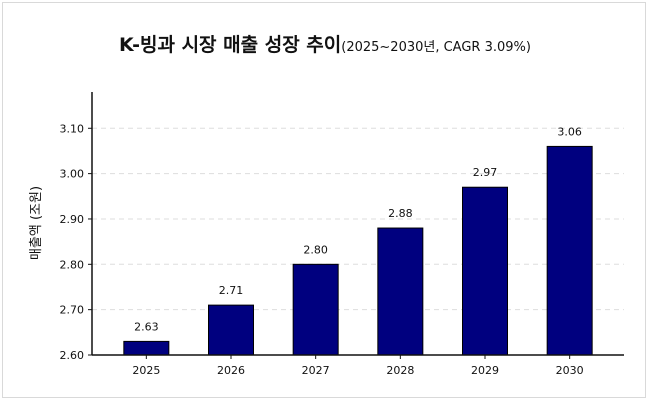 This screenshot has width=650, height=402. Describe the element at coordinates (72, 128) in the screenshot. I see `y-tick-label: 3.10` at that location.